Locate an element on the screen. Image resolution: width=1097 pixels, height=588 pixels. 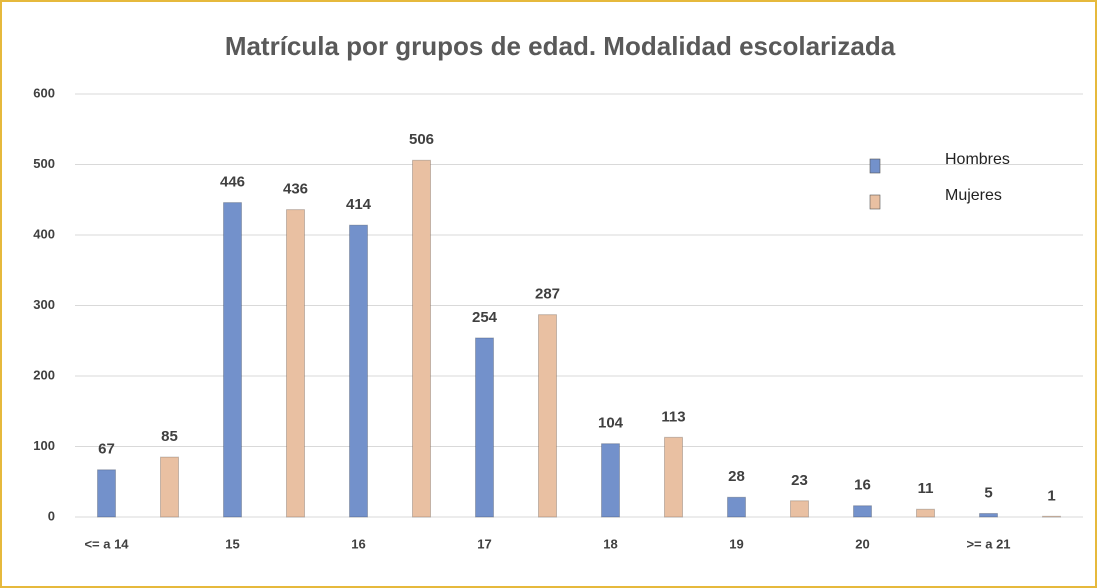
x-tick-label: 16 is located at coordinates (358, 543).